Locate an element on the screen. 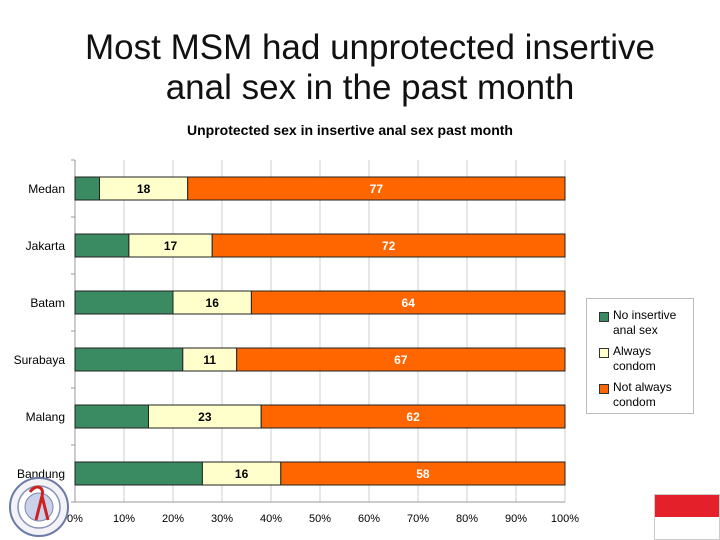 The image size is (720, 540). x-tick-label: 40% is located at coordinates (271, 519).